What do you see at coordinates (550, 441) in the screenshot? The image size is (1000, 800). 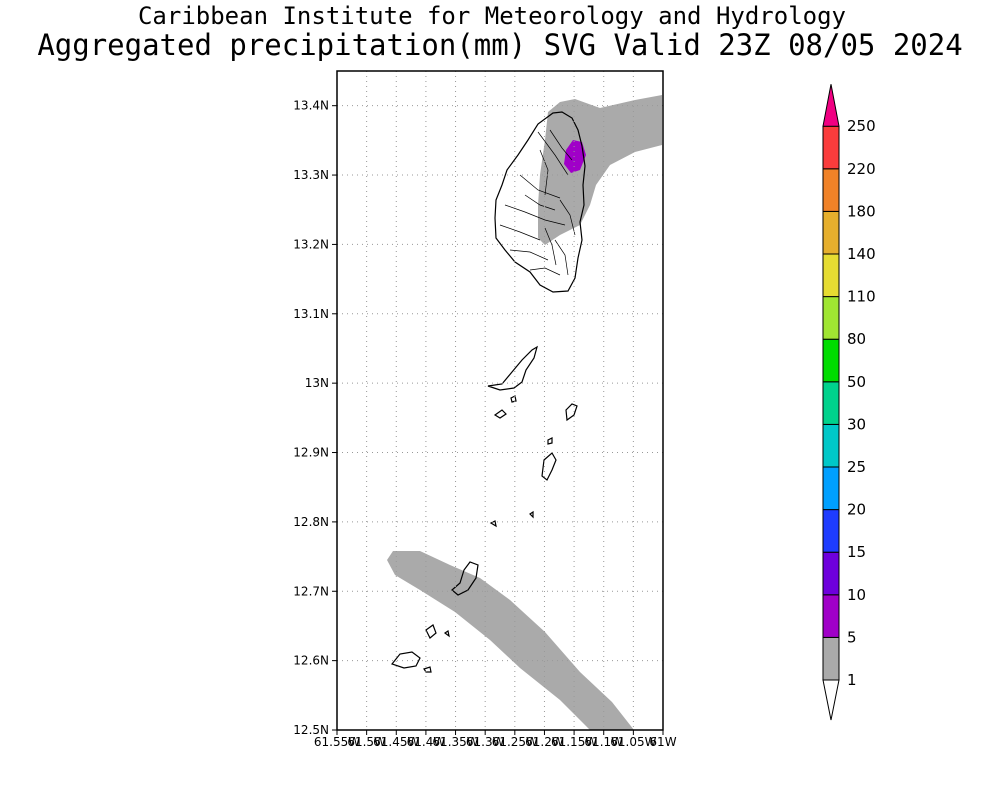 I see `islet-c` at bounding box center [550, 441].